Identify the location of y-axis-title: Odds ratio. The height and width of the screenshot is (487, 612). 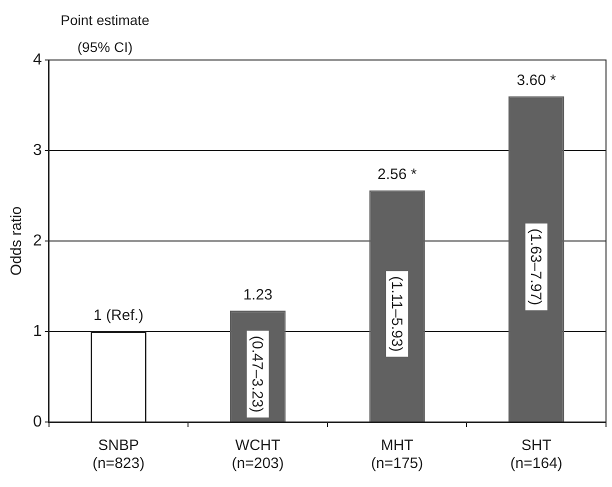
(17, 241).